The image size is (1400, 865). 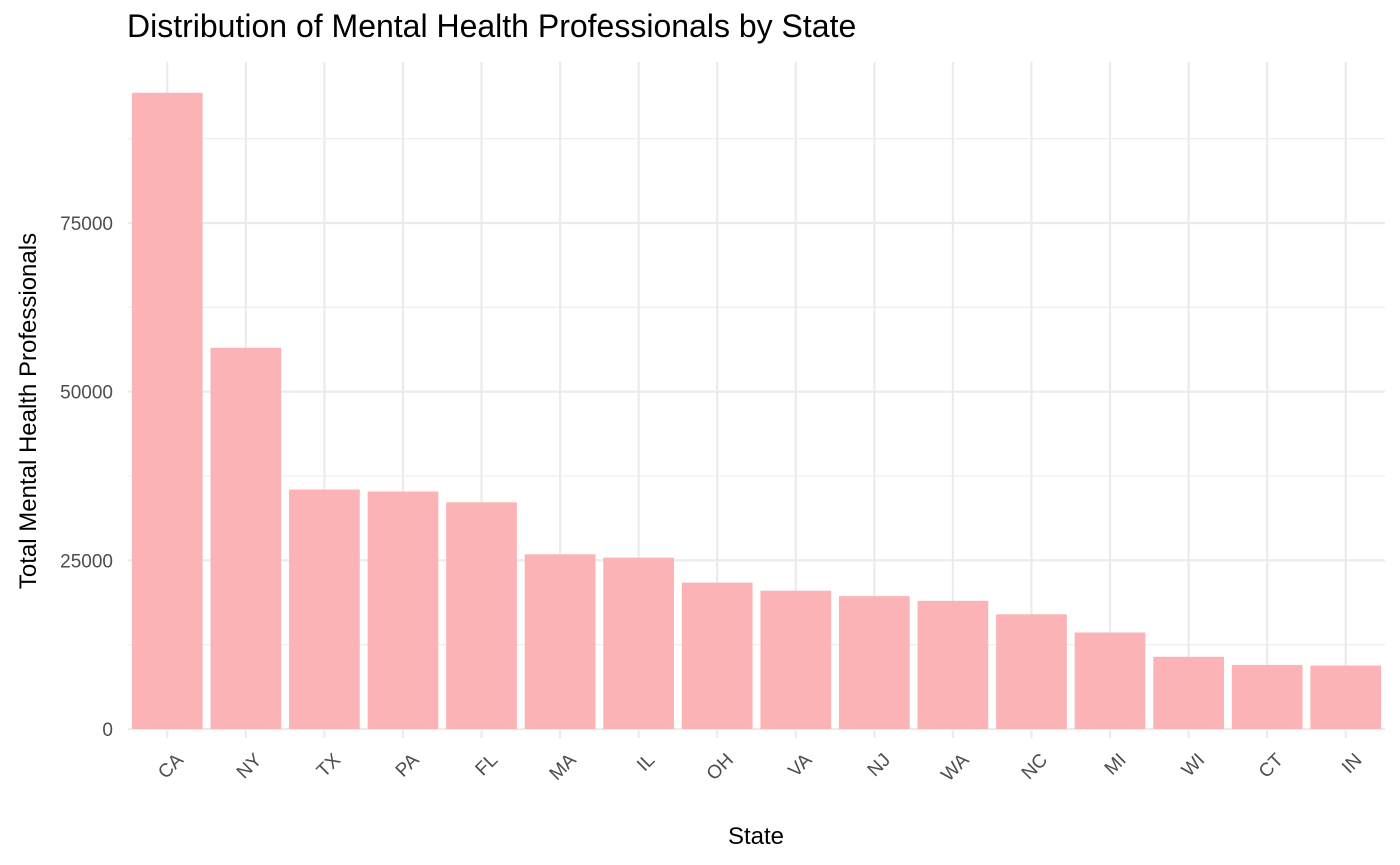 I want to click on x-tick-label: MI, so click(x=1116, y=765).